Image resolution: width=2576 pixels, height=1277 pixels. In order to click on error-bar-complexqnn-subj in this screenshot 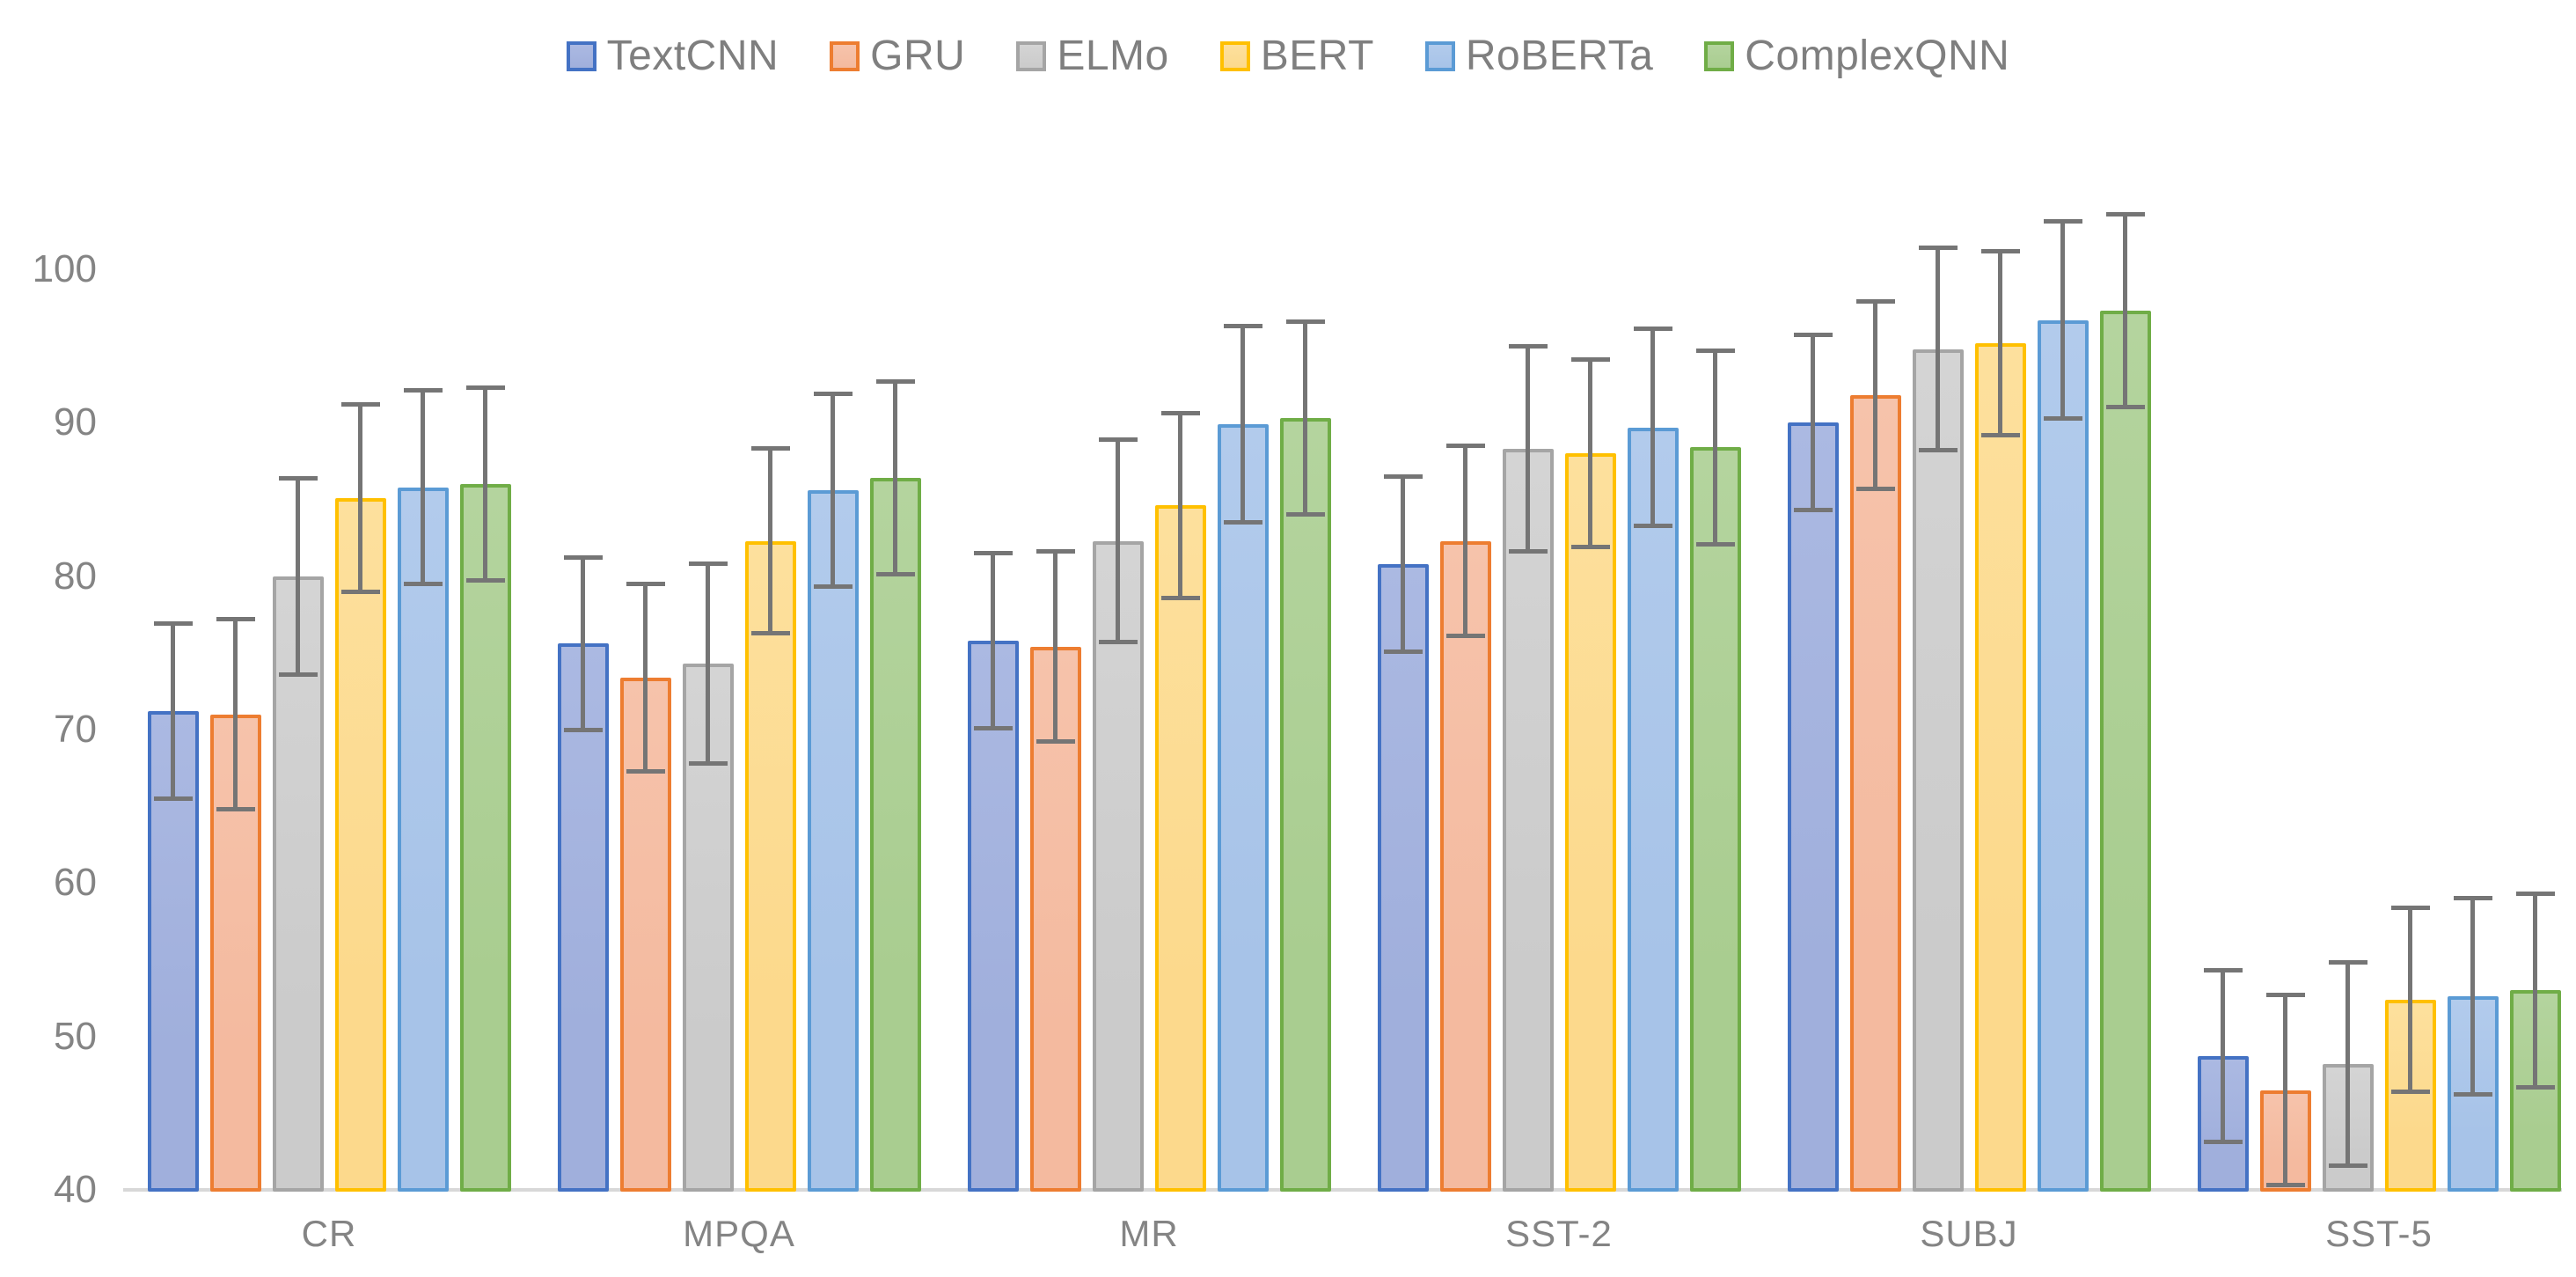, I will do `click(2125, 310)`.